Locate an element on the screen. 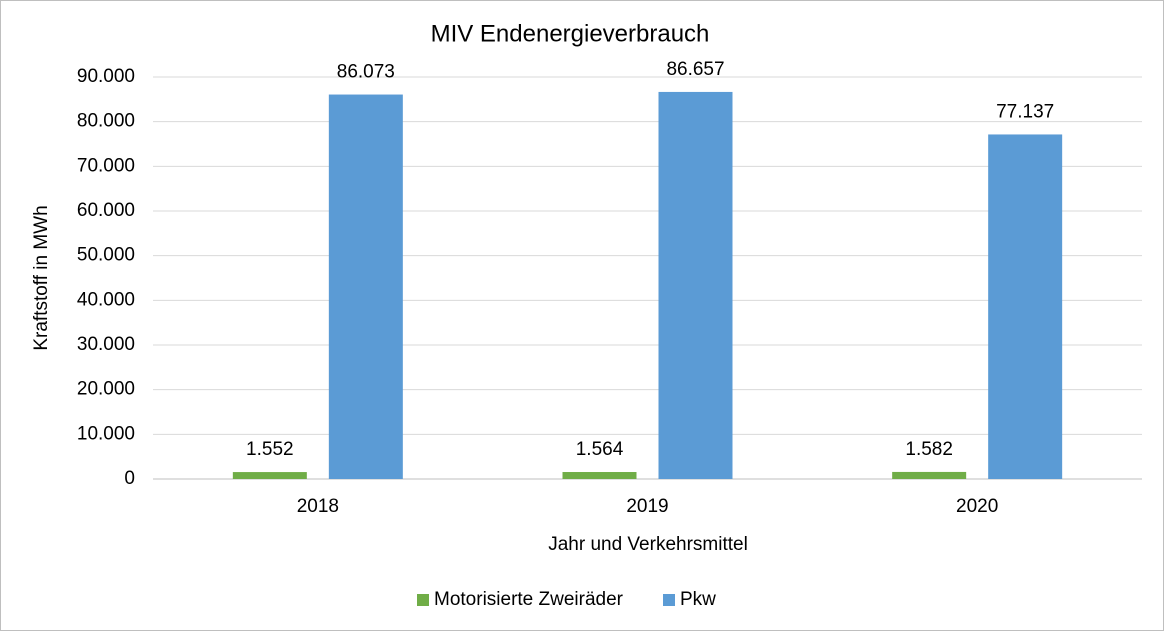 The height and width of the screenshot is (631, 1164). x-tick-label: 2018 is located at coordinates (318, 506).